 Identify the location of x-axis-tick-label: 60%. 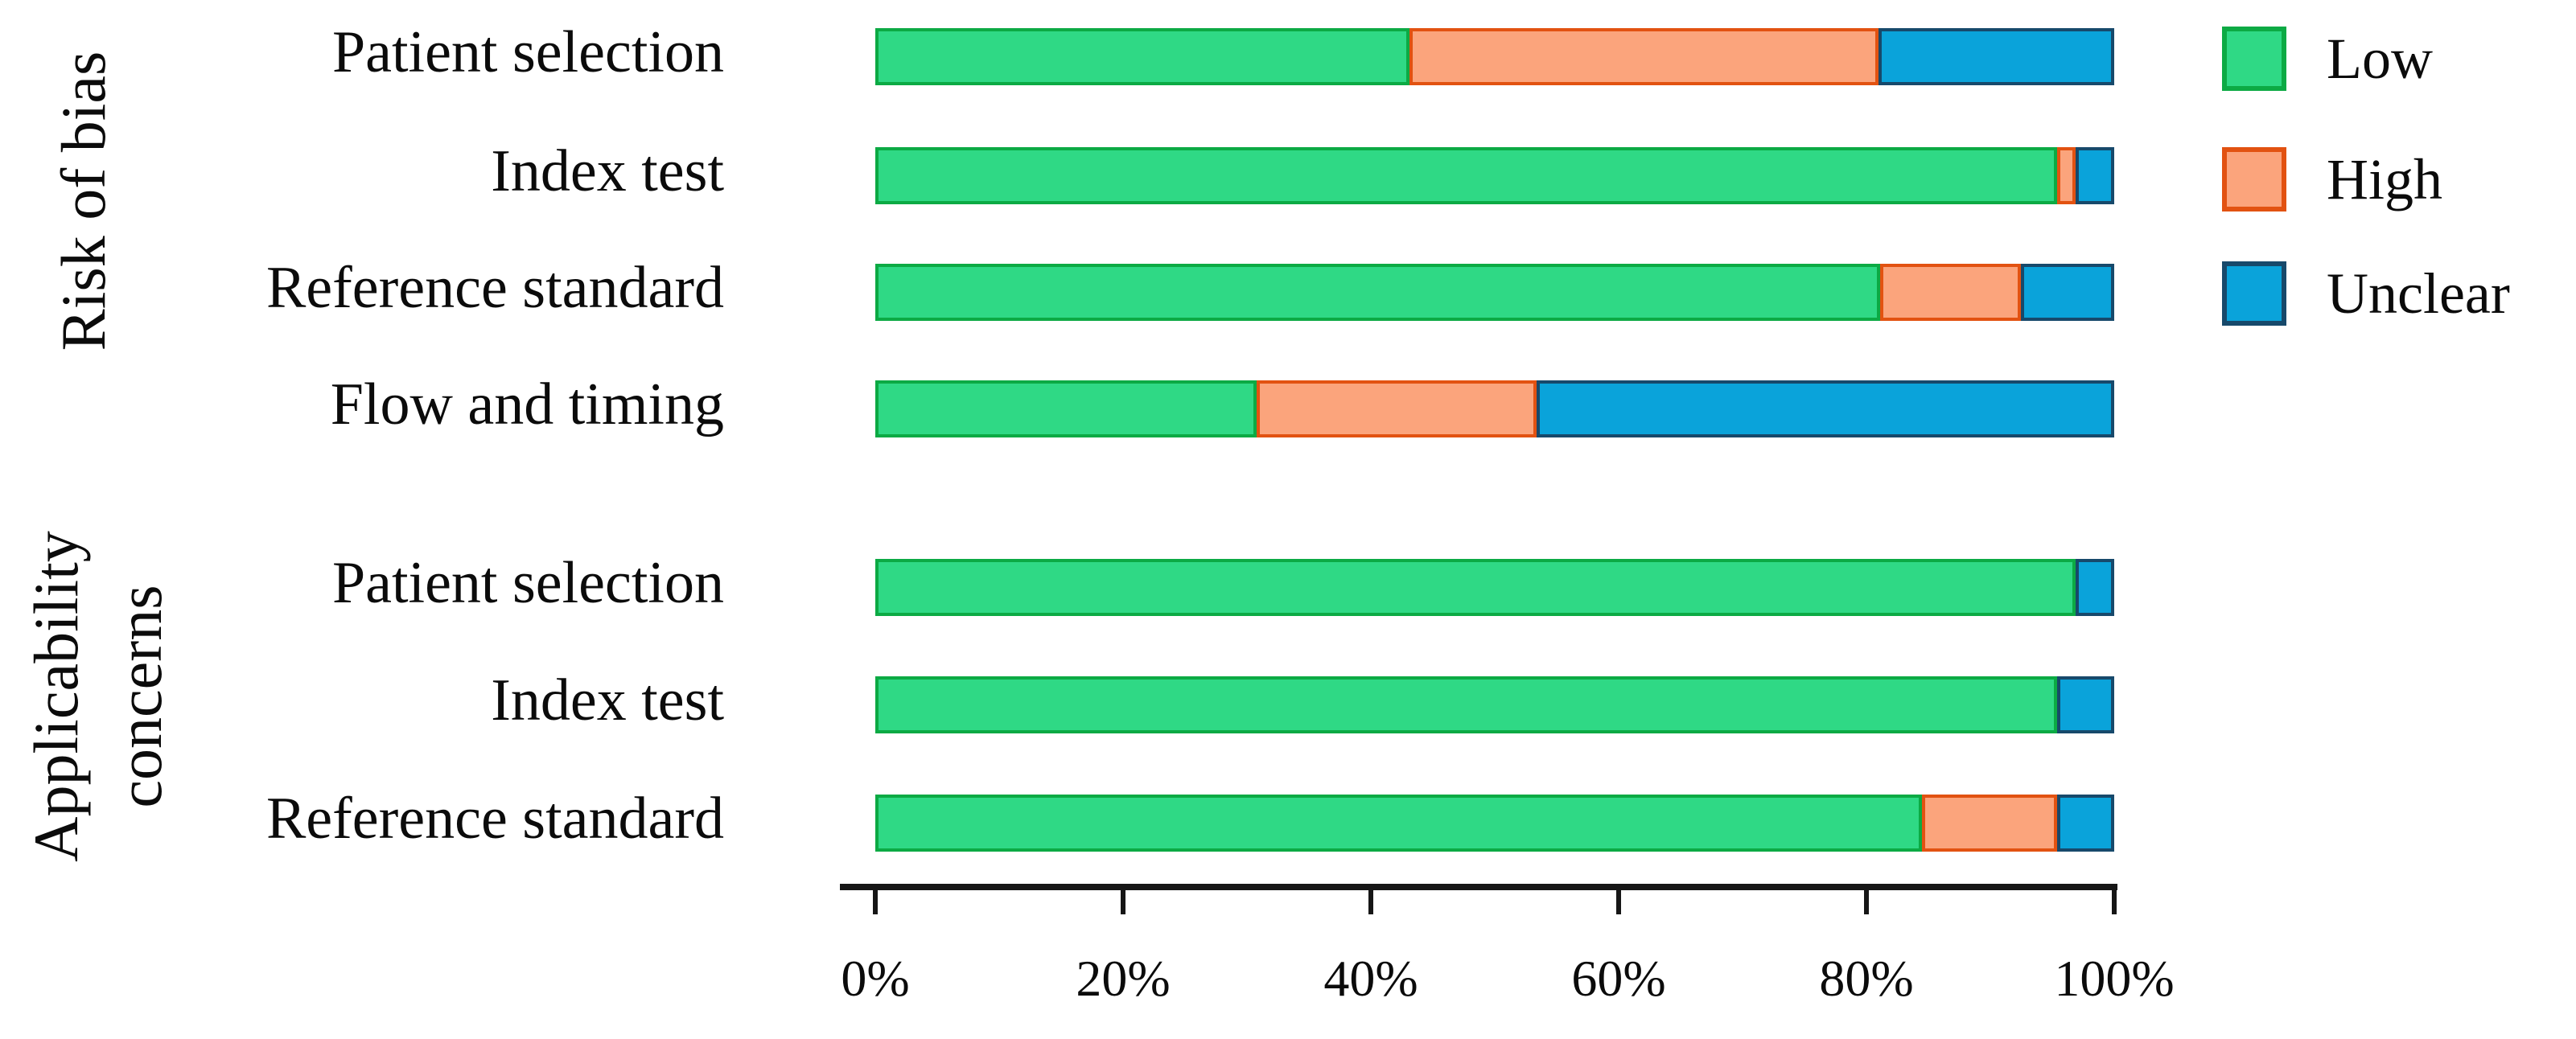
(1618, 979).